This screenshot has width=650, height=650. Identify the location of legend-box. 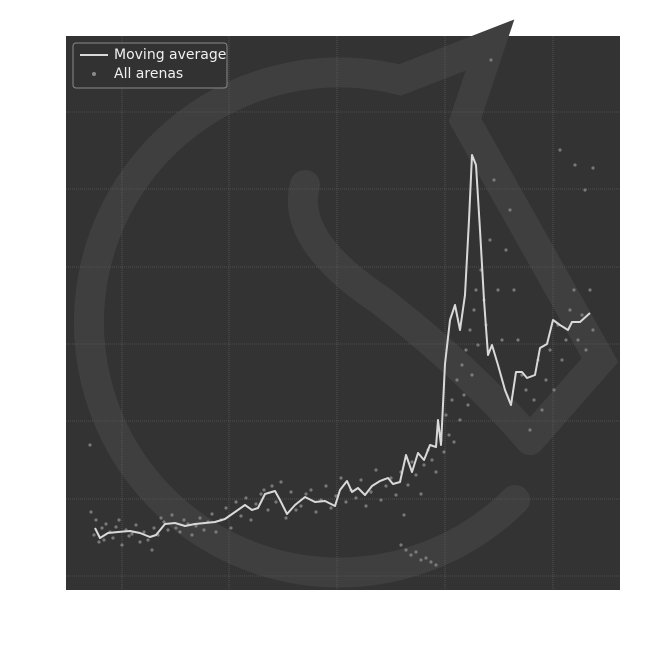
(150, 65).